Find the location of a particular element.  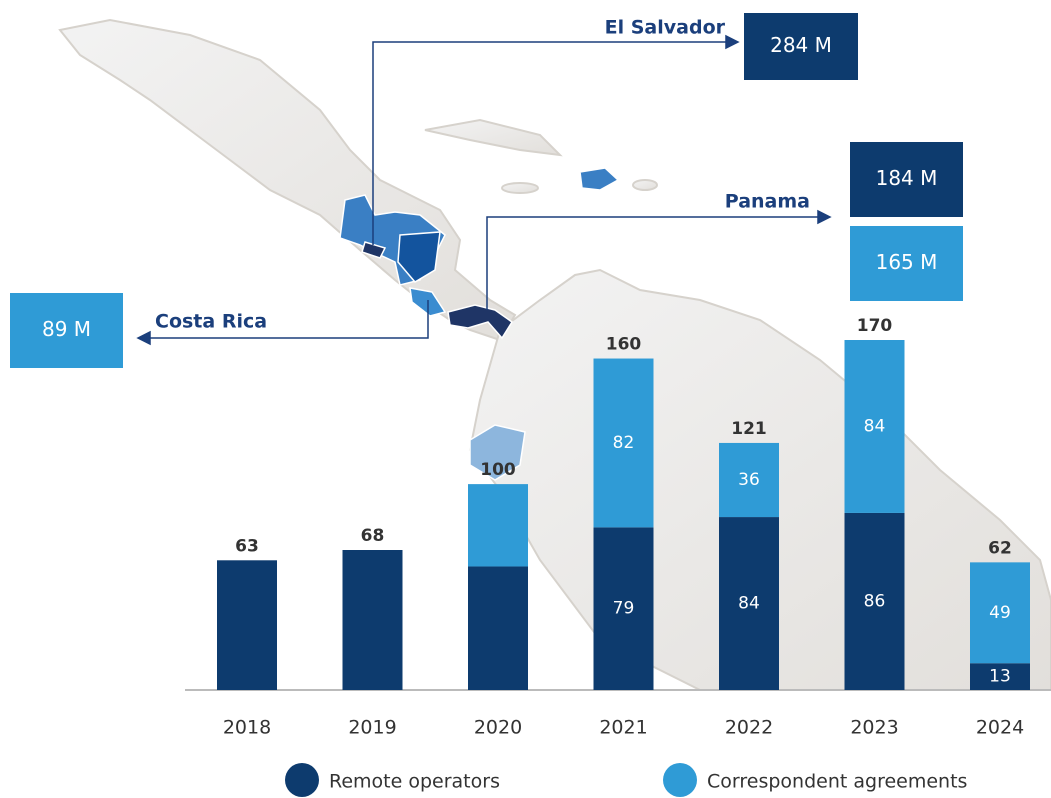

x-tick-label: 2018 is located at coordinates (247, 728).